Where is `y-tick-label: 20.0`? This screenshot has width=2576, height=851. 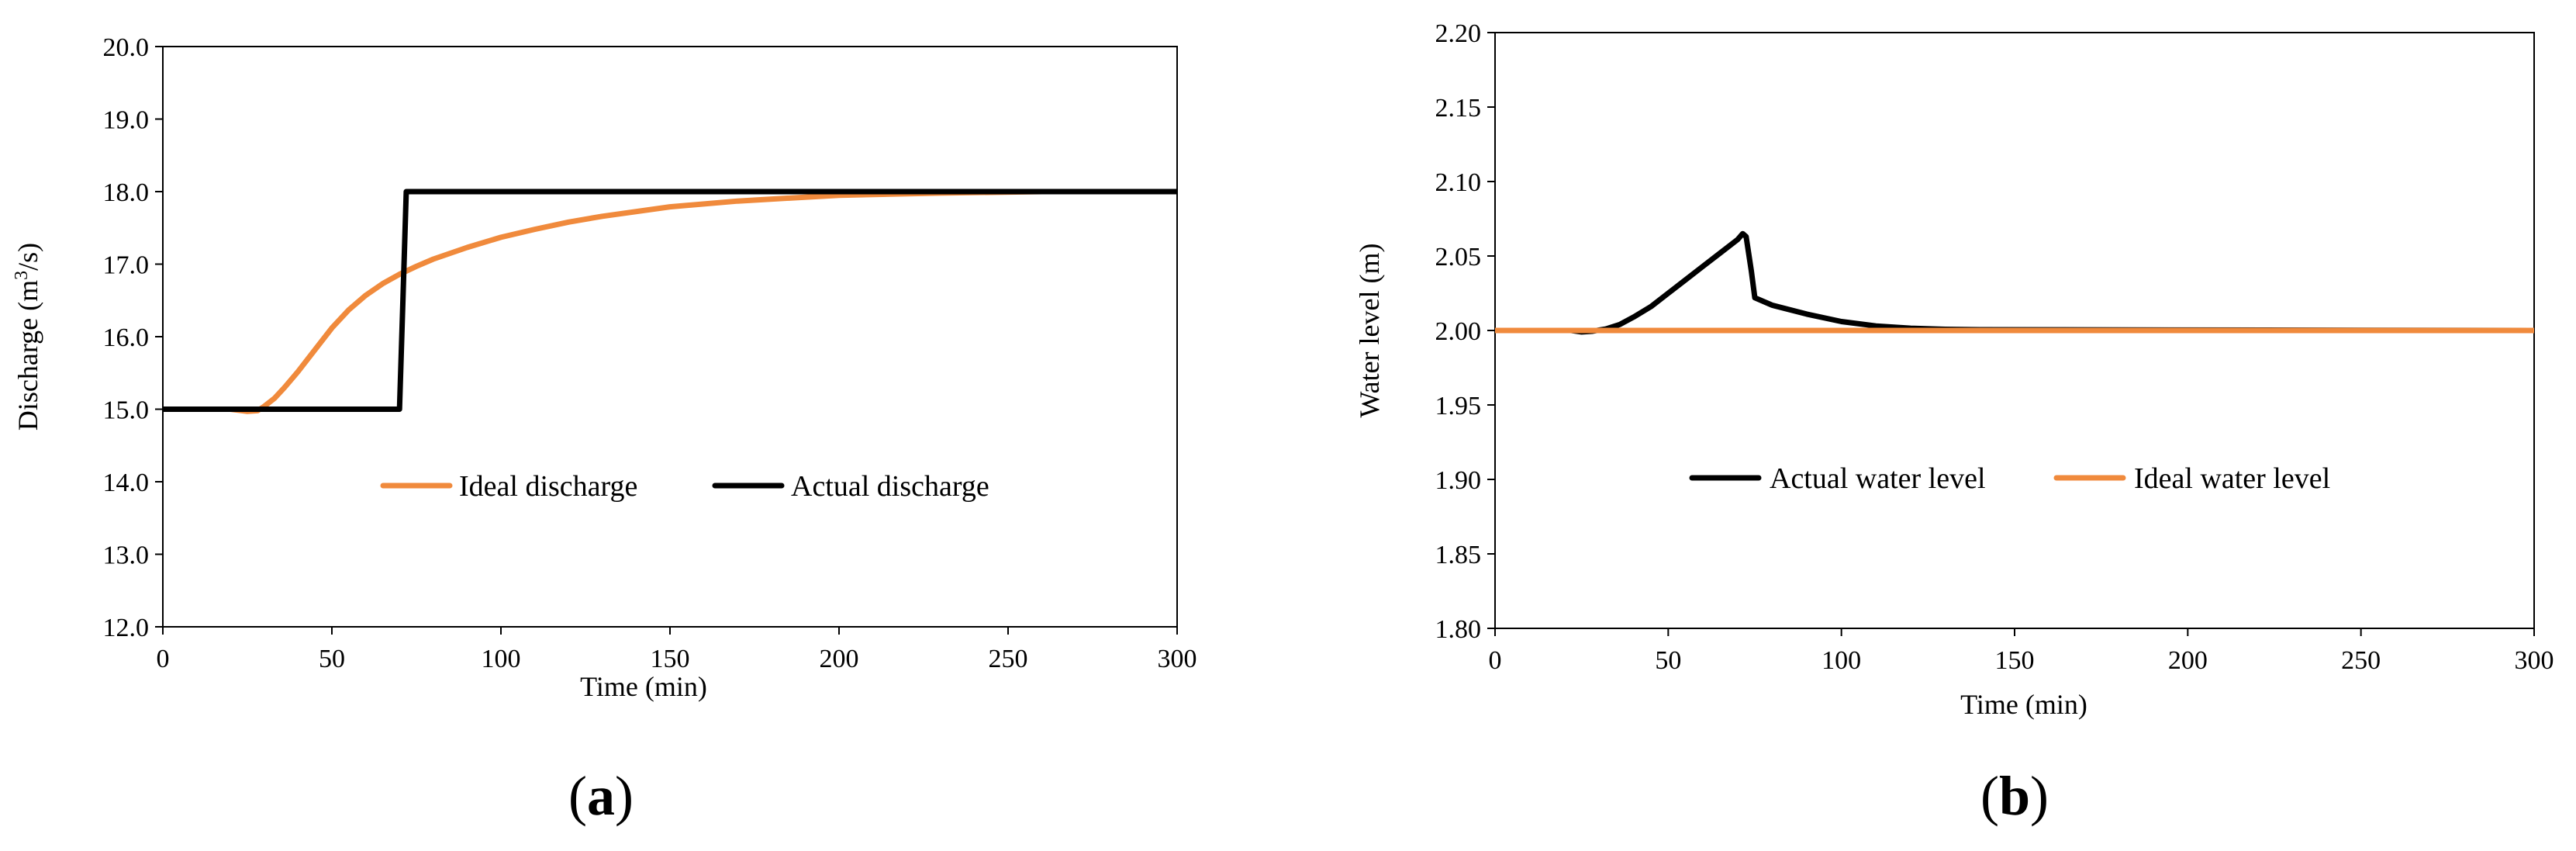
y-tick-label: 20.0 is located at coordinates (127, 47).